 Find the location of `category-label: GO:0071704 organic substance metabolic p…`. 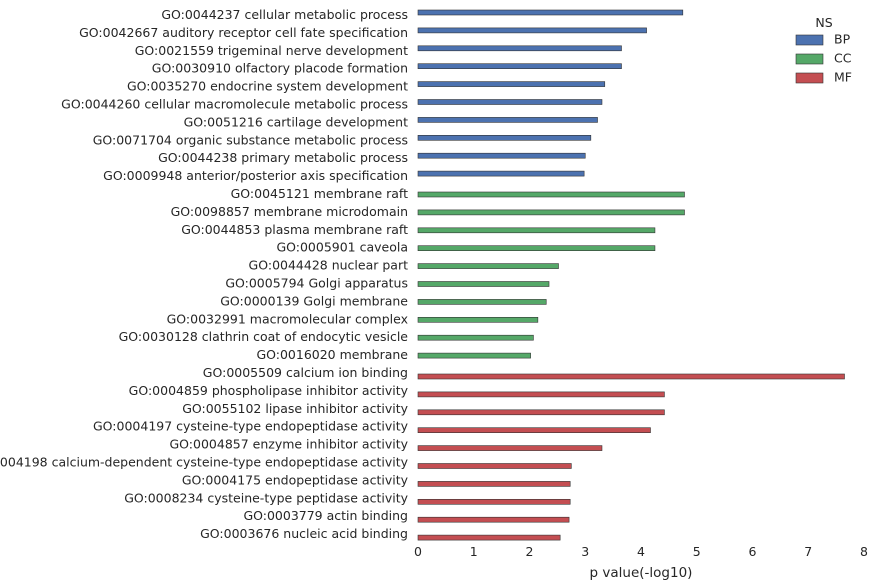

category-label: GO:0071704 organic substance metabolic p… is located at coordinates (250, 139).